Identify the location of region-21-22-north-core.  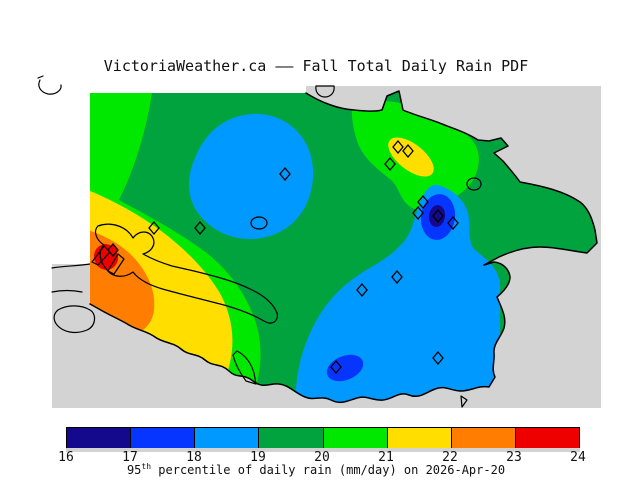
(411, 157).